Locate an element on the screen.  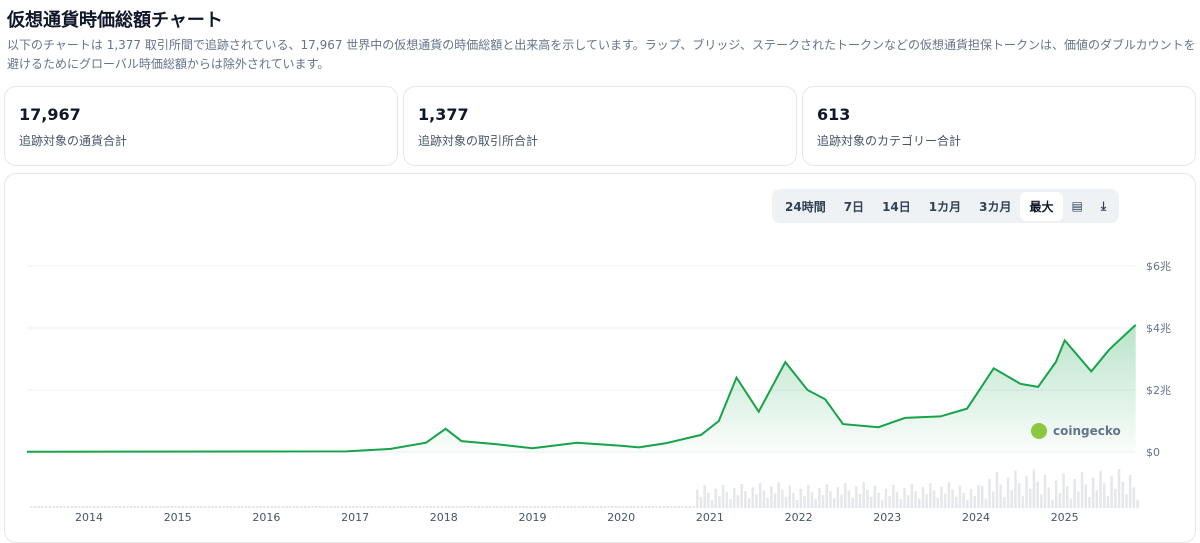
tab-7d: 7日 is located at coordinates (854, 206).